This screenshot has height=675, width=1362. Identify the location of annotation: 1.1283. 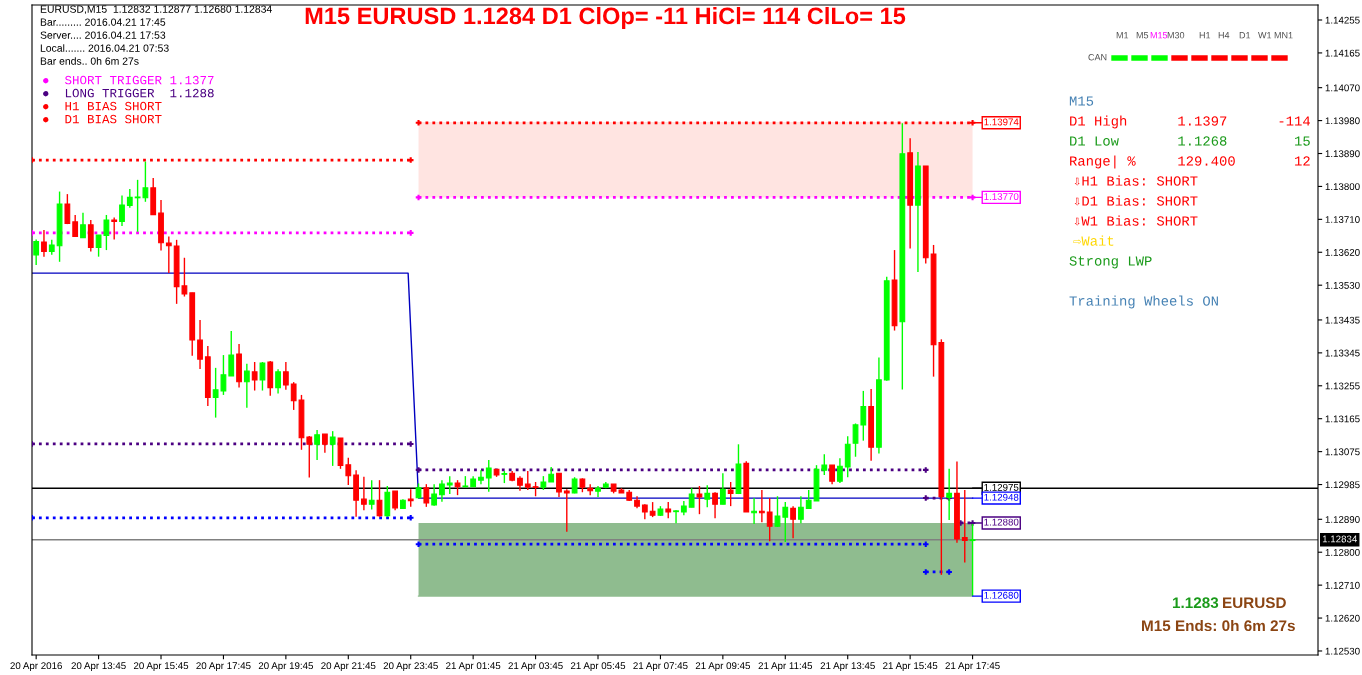
(1195, 603).